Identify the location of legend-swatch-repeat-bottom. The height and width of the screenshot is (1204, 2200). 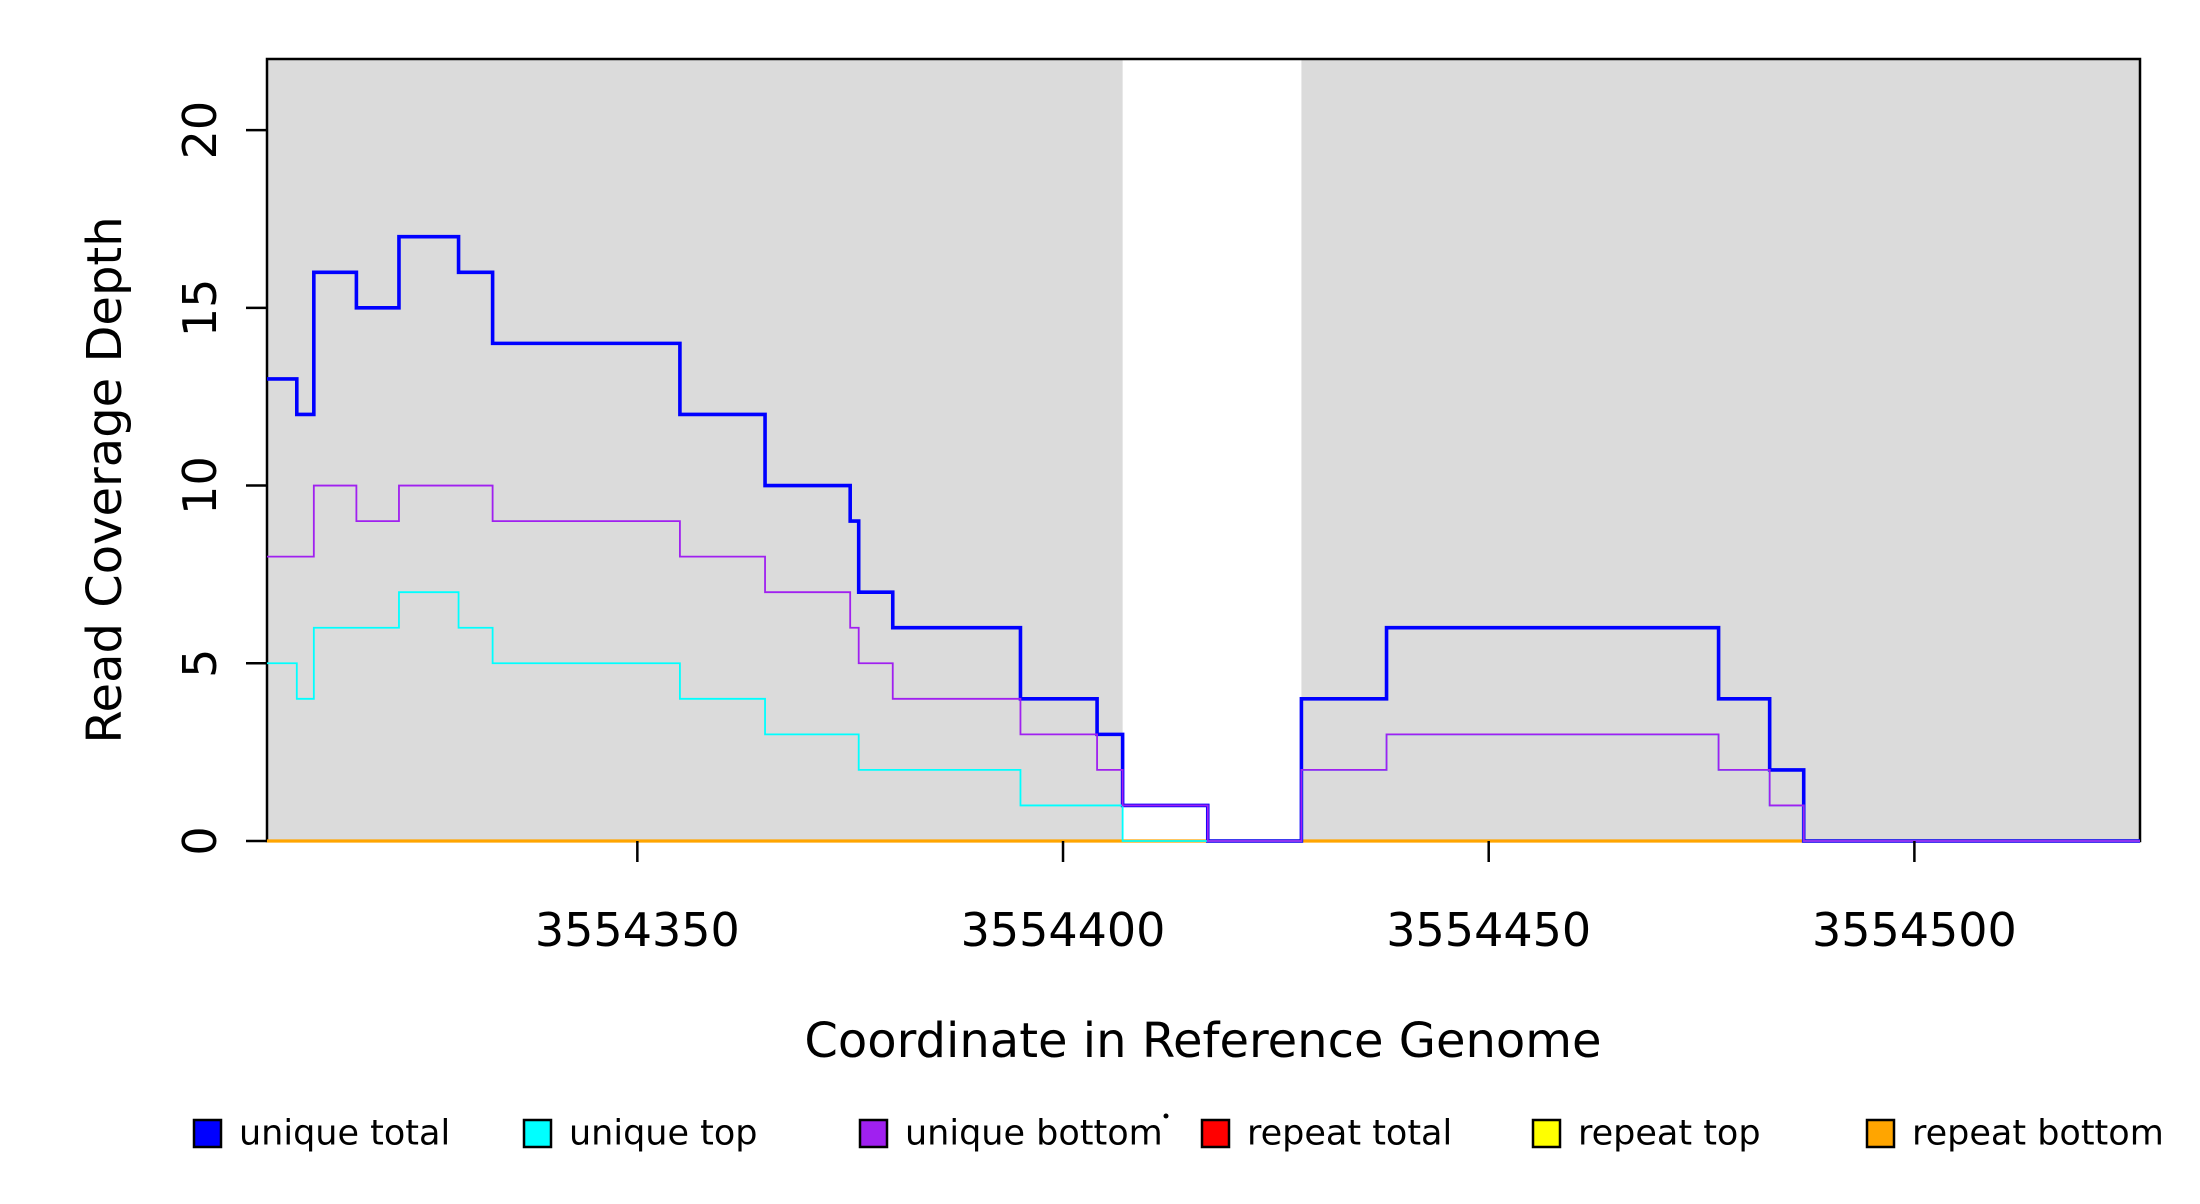
(1880, 1133).